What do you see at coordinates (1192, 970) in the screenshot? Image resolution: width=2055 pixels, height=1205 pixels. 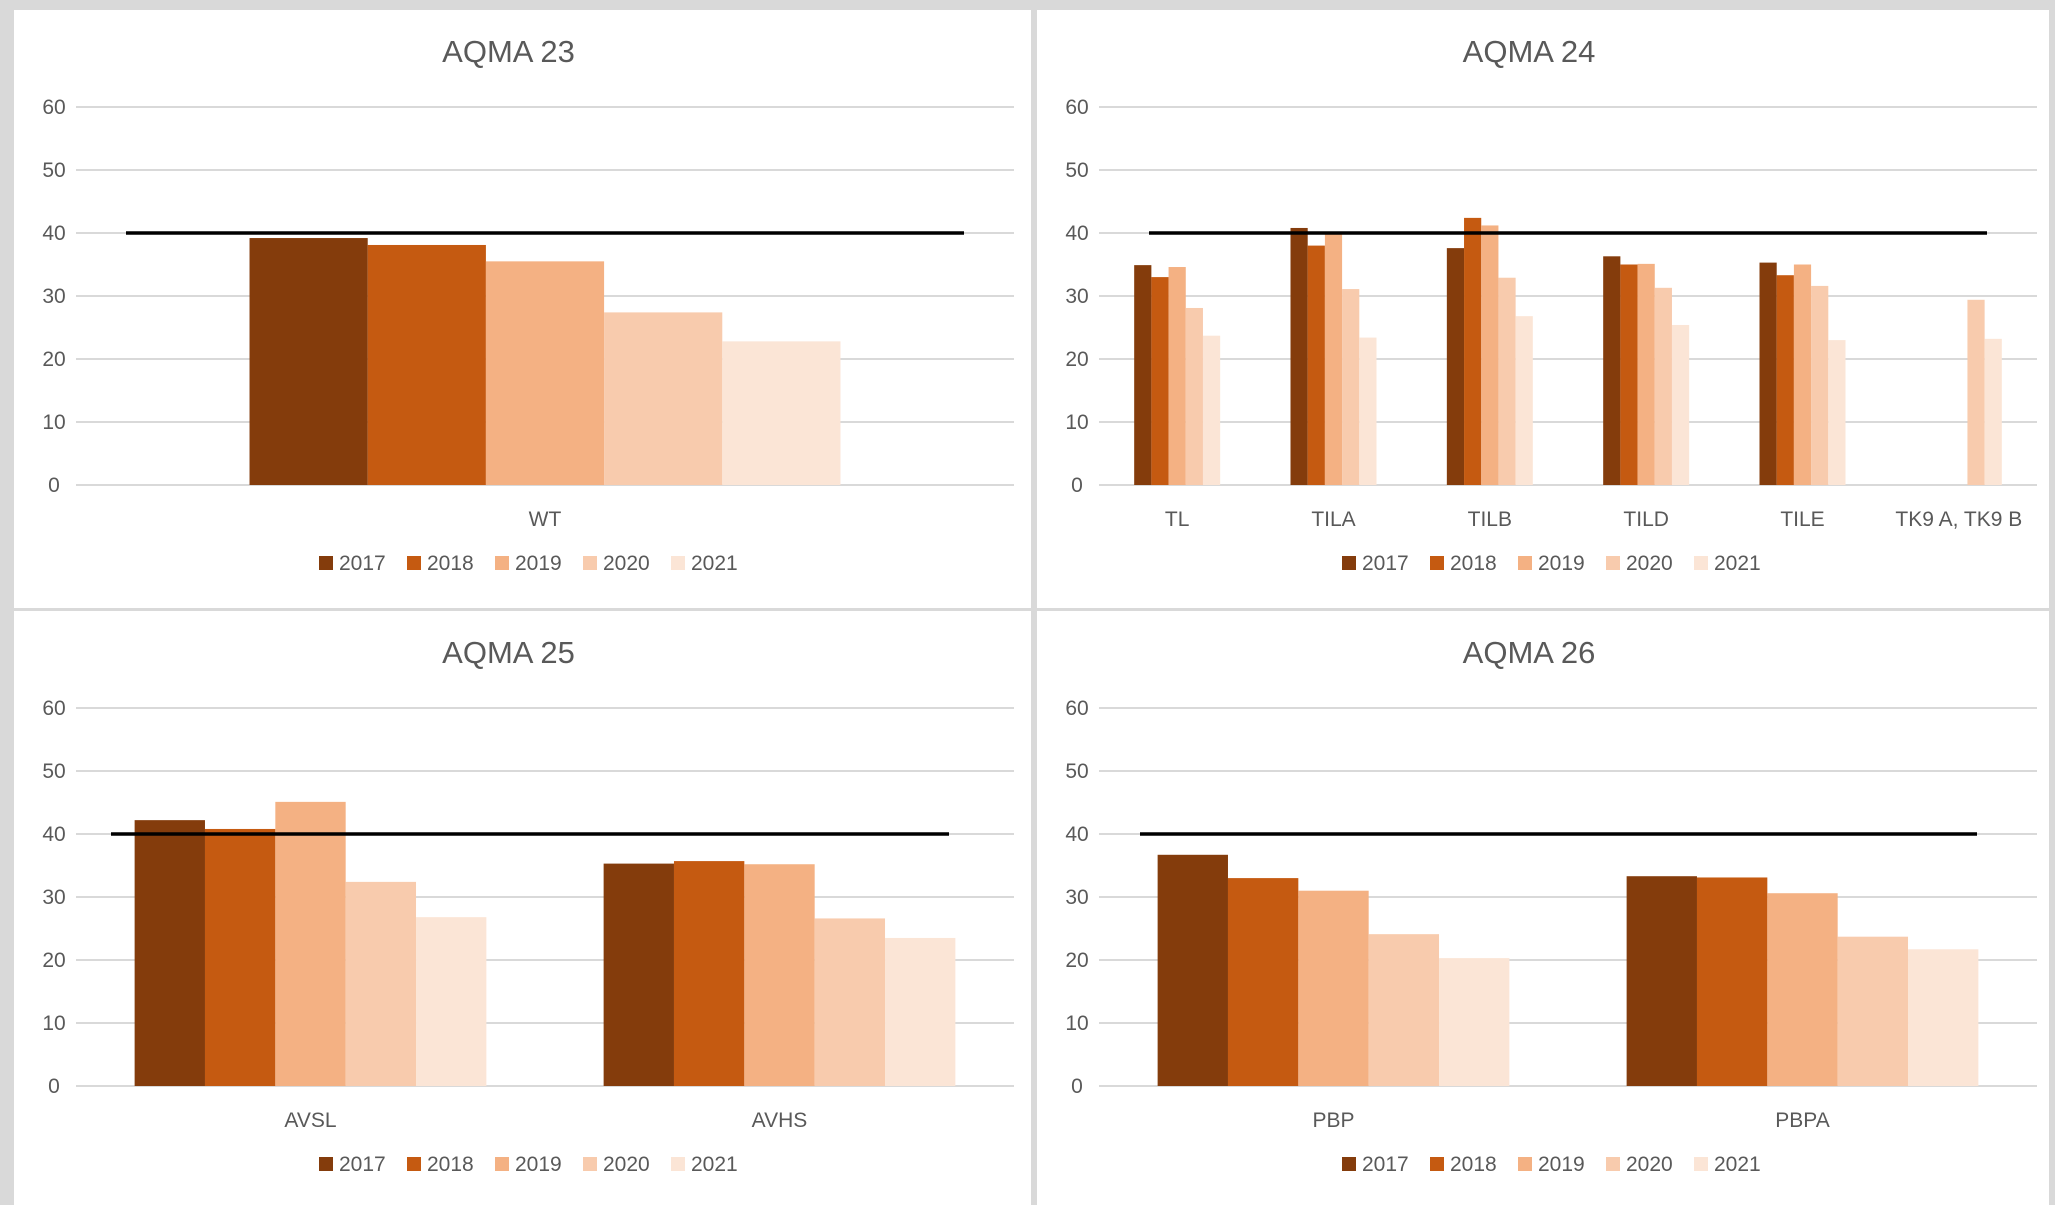 I see `bar-pbp-2017` at bounding box center [1192, 970].